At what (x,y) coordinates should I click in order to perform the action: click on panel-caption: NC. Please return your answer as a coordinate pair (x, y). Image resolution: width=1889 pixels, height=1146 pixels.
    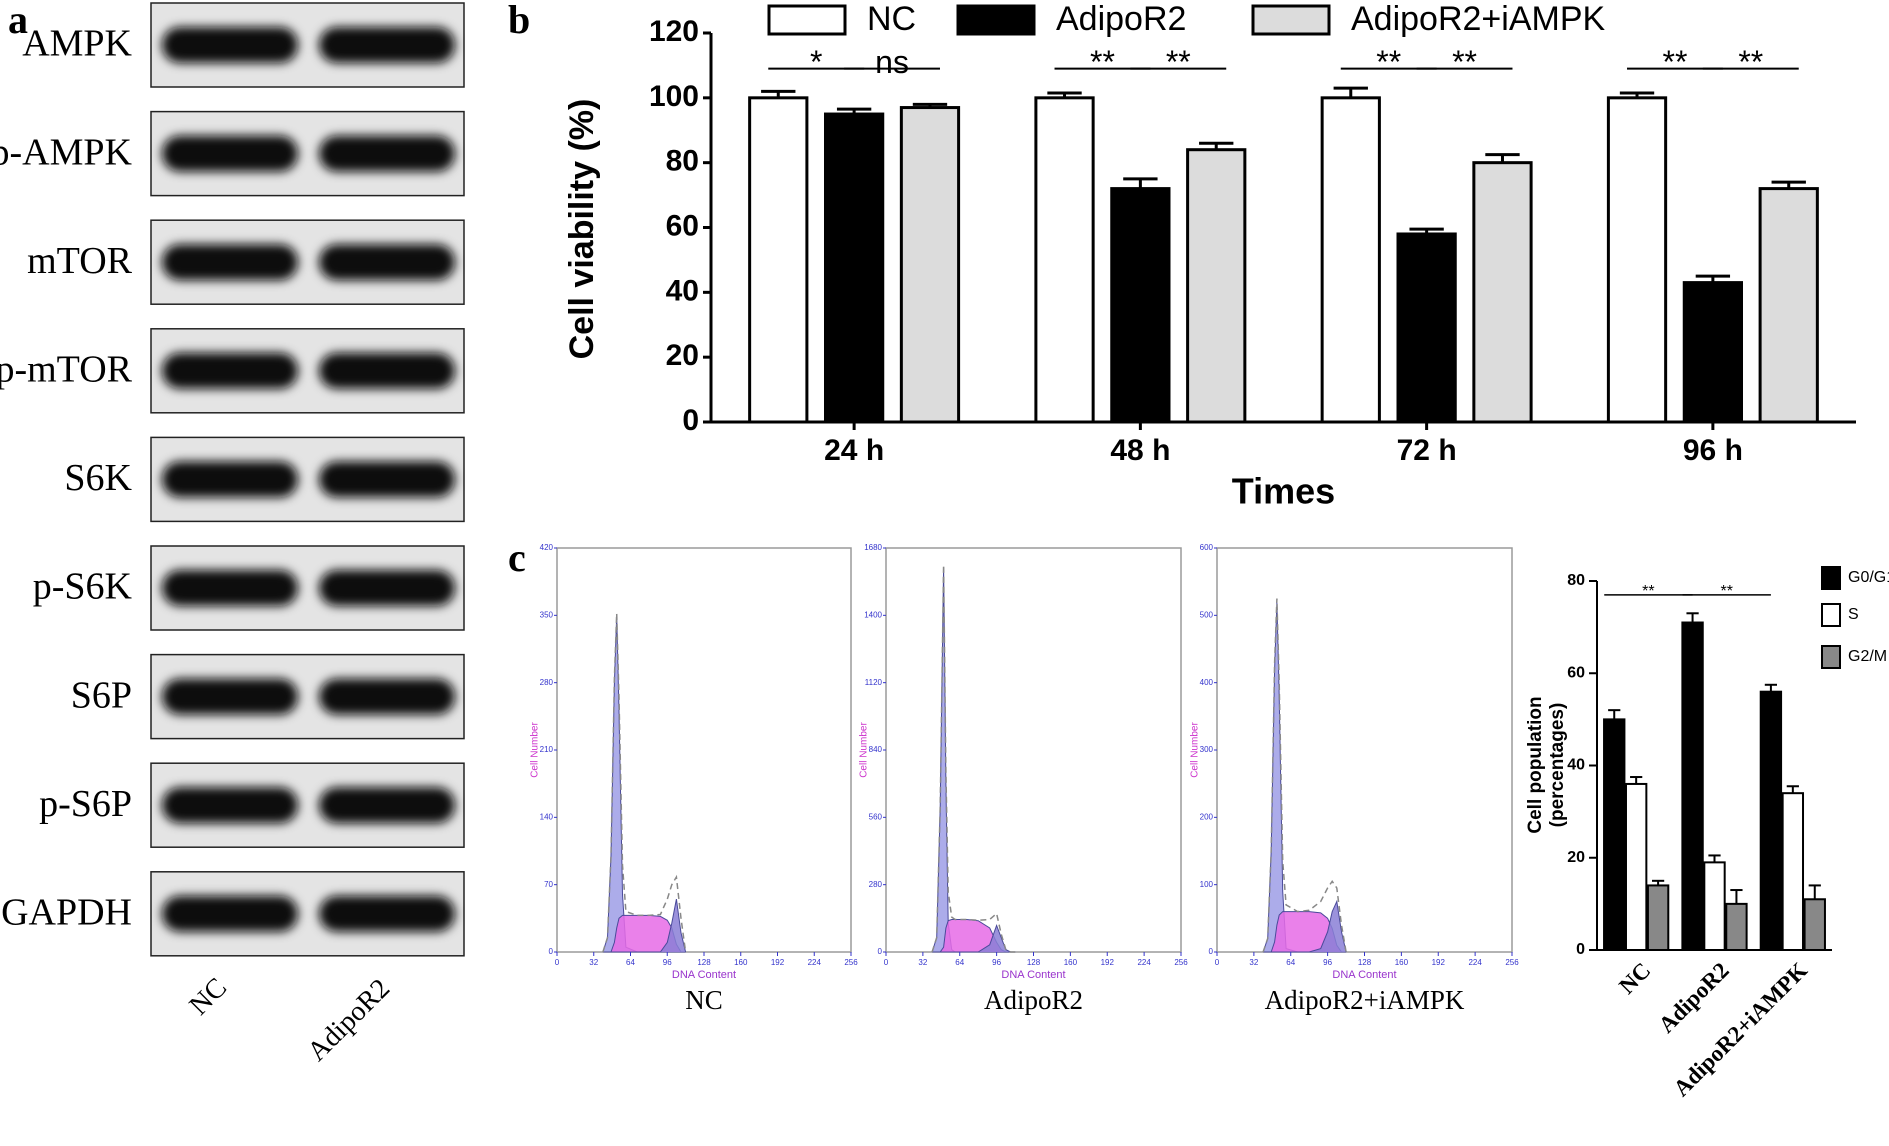
    Looking at the image, I should click on (704, 1000).